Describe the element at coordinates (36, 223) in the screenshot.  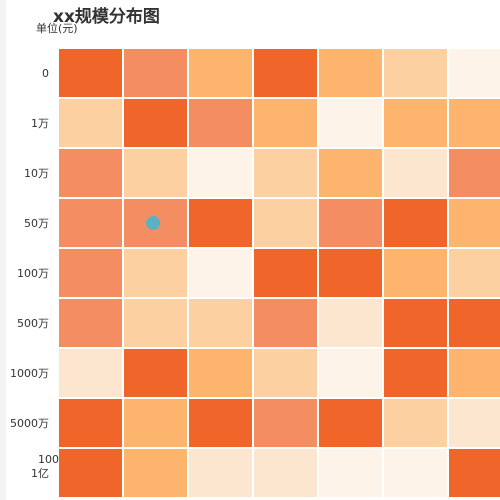
I see `y-tick-label: 50万` at that location.